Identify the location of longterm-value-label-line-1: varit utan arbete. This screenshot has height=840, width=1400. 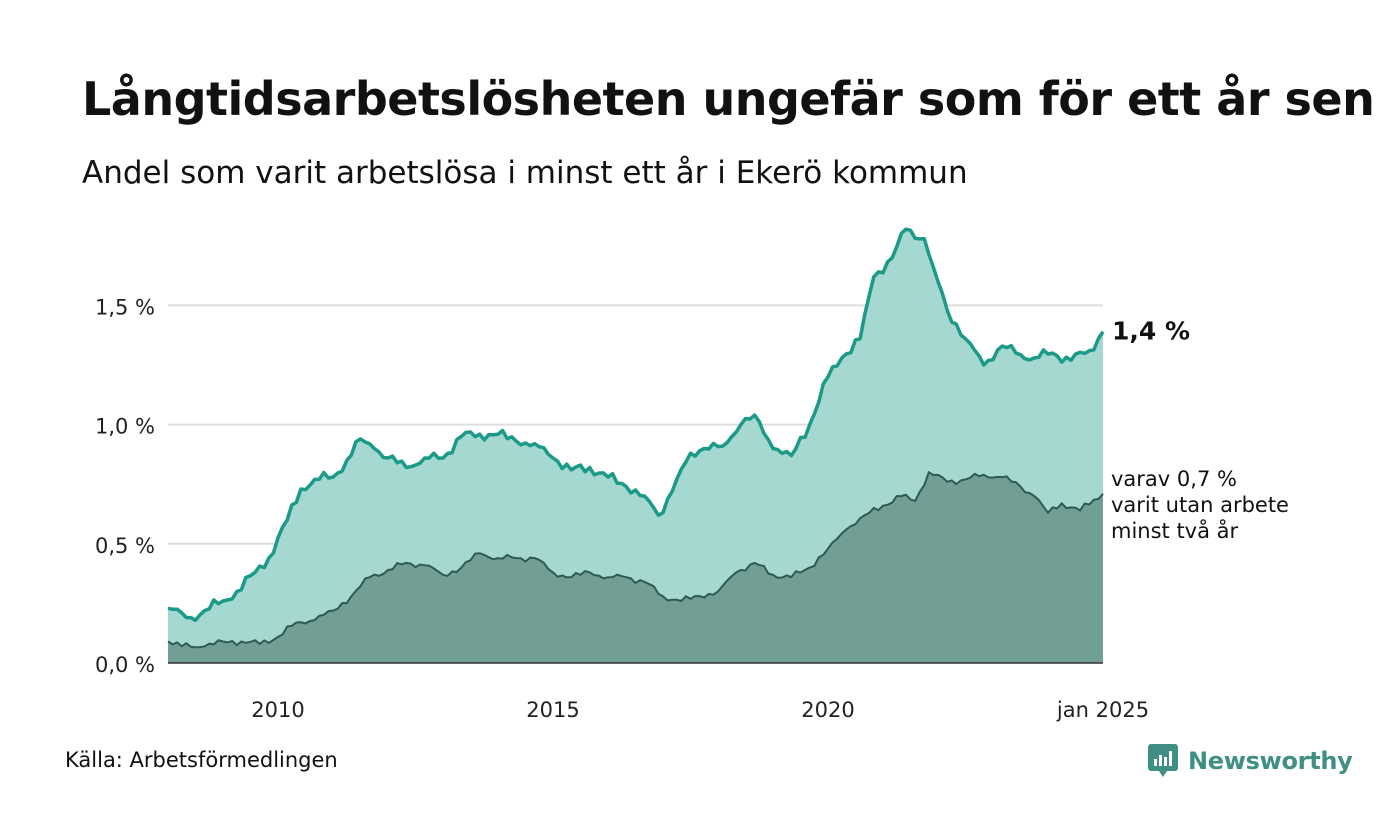
(1200, 505).